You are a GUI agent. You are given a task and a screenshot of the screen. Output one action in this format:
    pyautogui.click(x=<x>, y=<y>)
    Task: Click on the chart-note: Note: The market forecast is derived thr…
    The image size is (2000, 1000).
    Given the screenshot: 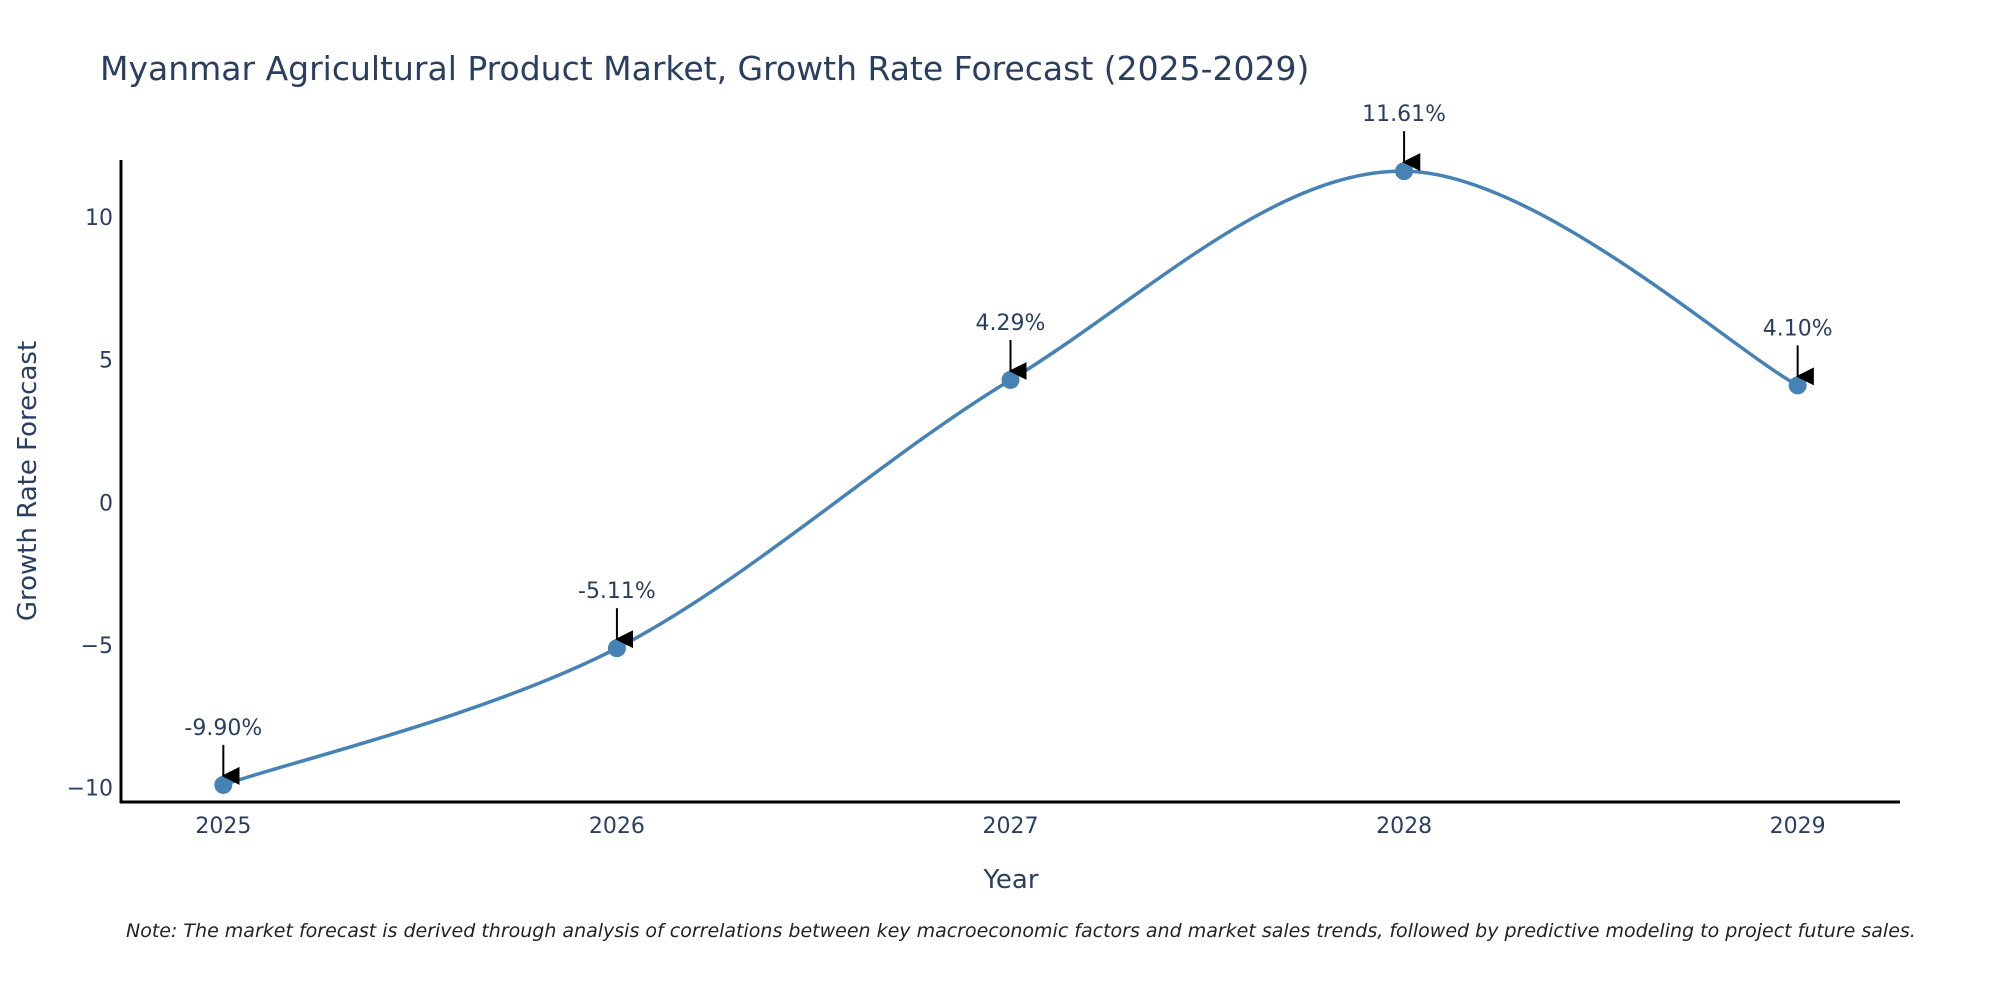 What is the action you would take?
    pyautogui.click(x=1021, y=931)
    